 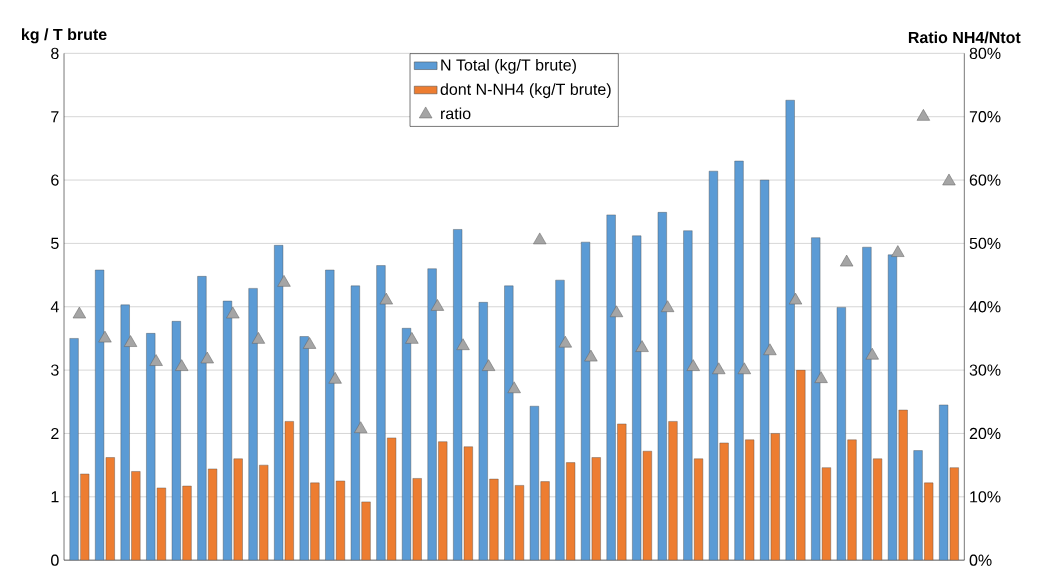 What do you see at coordinates (985, 307) in the screenshot?
I see `y2-tick-label: 40%` at bounding box center [985, 307].